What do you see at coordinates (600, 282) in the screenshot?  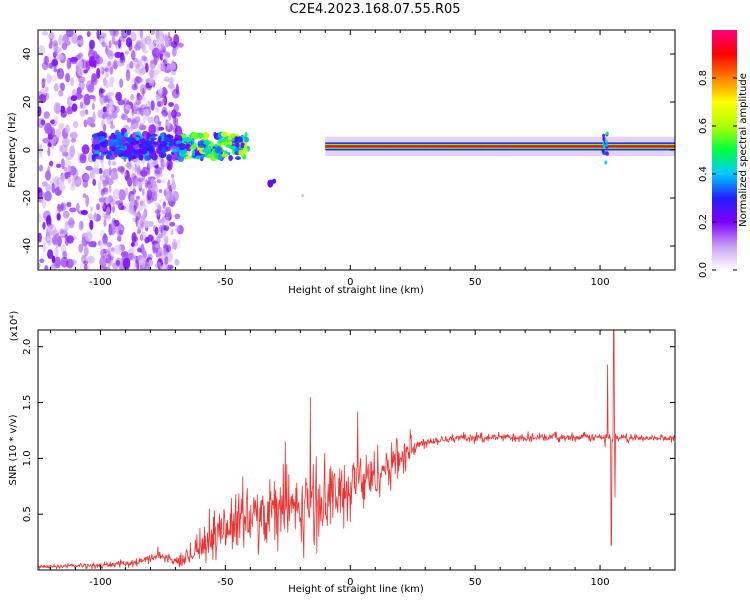 I see `x-tick-label: 100` at bounding box center [600, 282].